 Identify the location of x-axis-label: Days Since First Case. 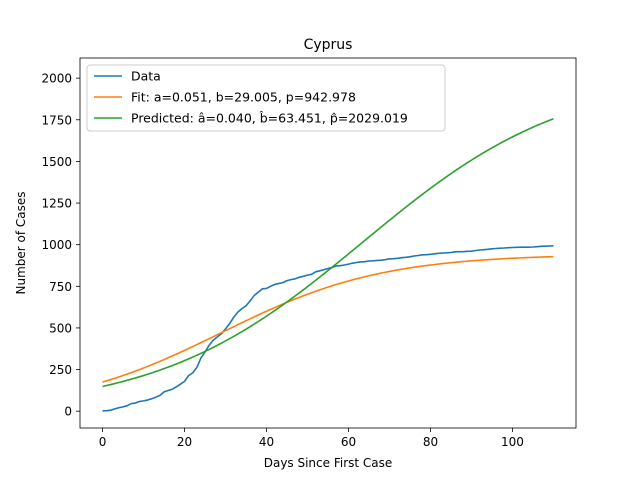
(328, 463).